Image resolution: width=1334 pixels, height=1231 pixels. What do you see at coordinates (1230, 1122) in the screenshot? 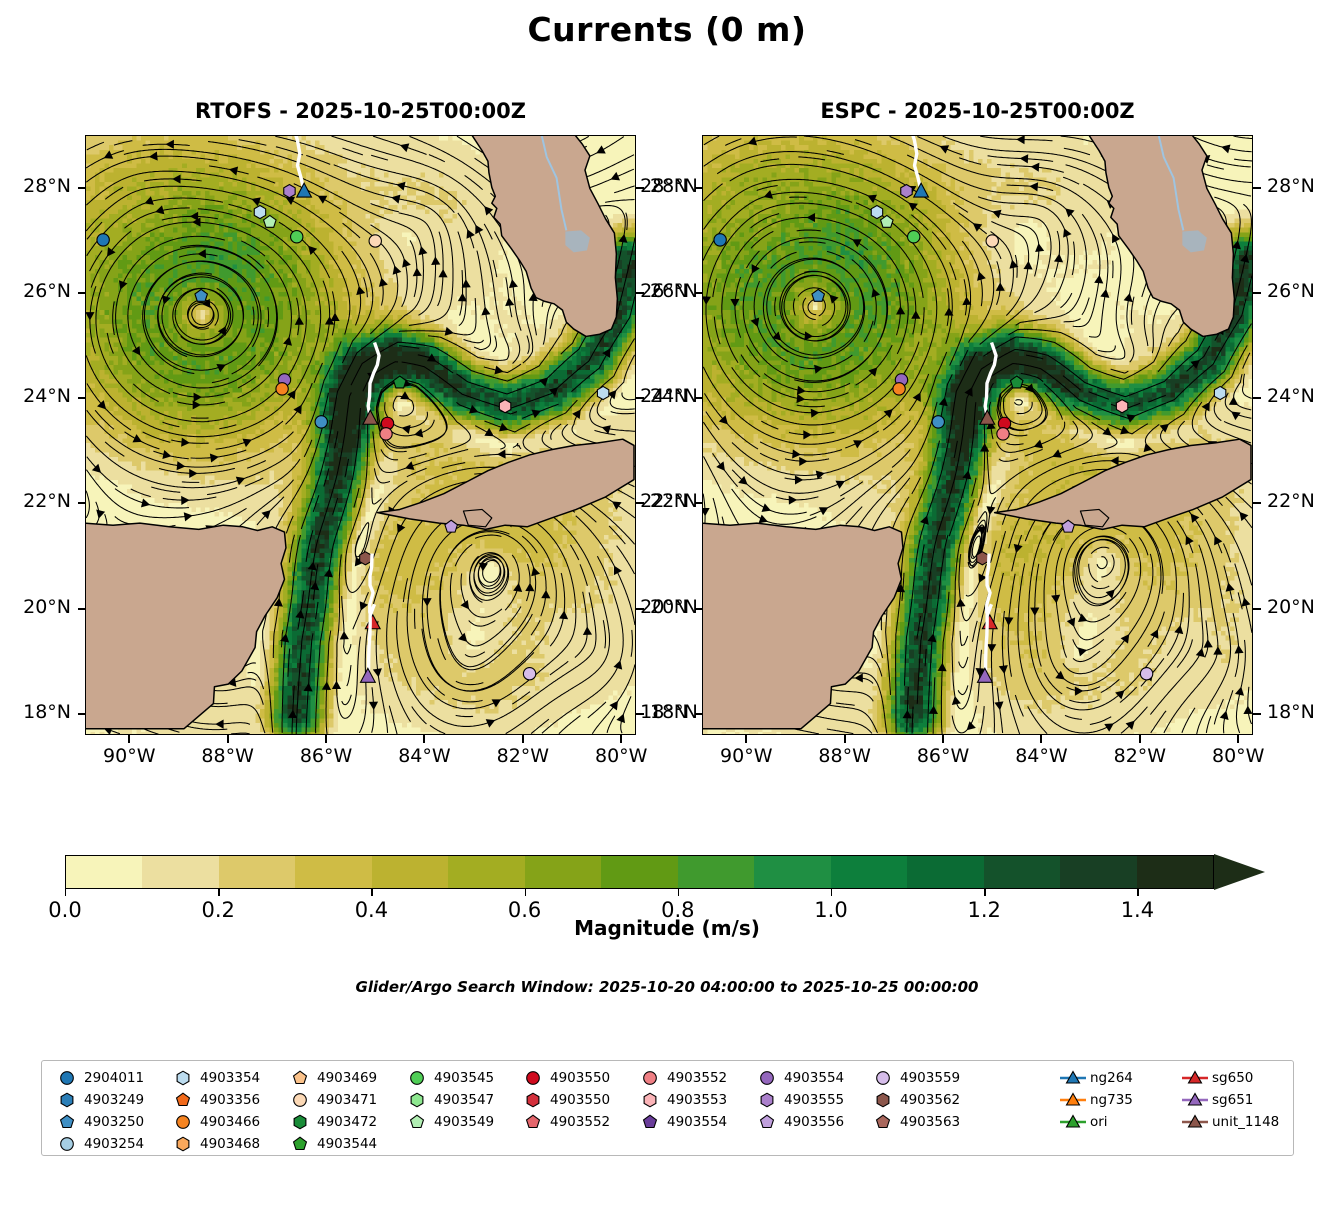
I see `legend-glider-item: unit_1148` at bounding box center [1230, 1122].